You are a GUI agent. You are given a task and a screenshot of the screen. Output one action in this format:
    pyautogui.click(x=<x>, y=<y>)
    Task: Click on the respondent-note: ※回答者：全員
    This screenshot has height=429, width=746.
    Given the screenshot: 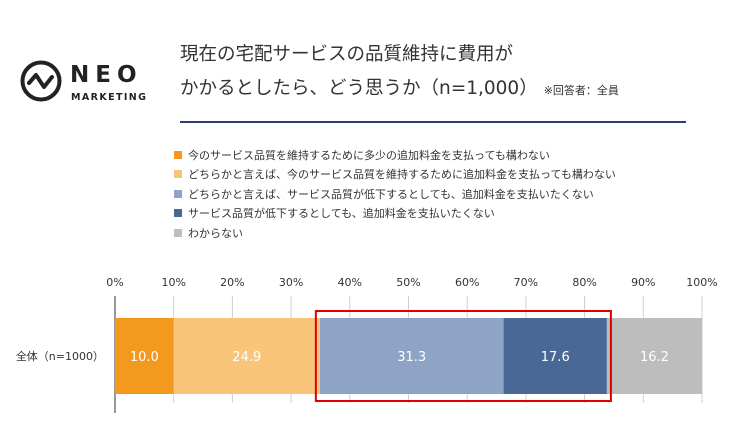 What is the action you would take?
    pyautogui.click(x=581, y=90)
    